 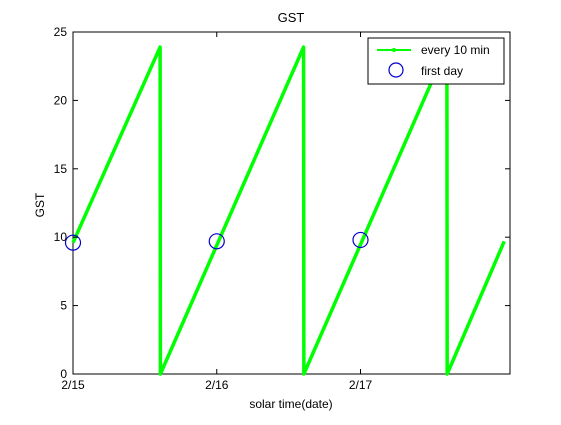 I want to click on y-tick-label: 25, so click(x=61, y=32).